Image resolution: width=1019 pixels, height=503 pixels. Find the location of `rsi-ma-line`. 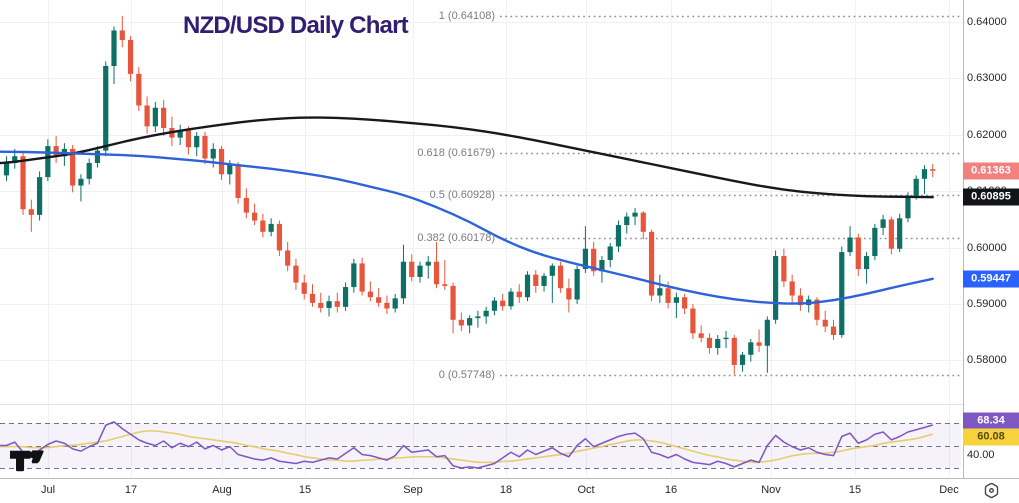

rsi-ma-line is located at coordinates (466, 447).